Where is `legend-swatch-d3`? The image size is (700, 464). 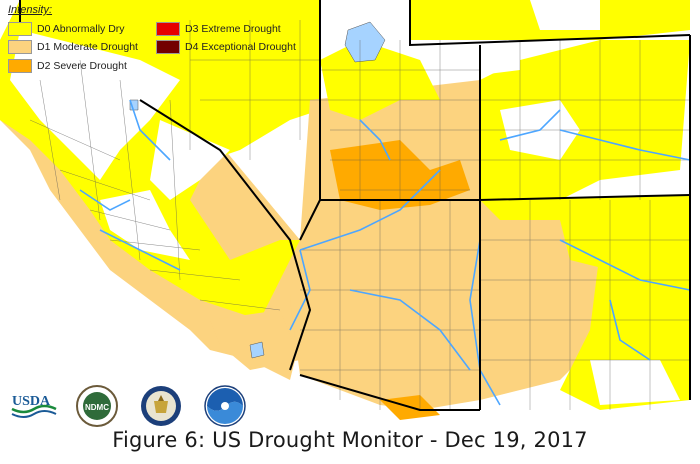 legend-swatch-d3 is located at coordinates (168, 29).